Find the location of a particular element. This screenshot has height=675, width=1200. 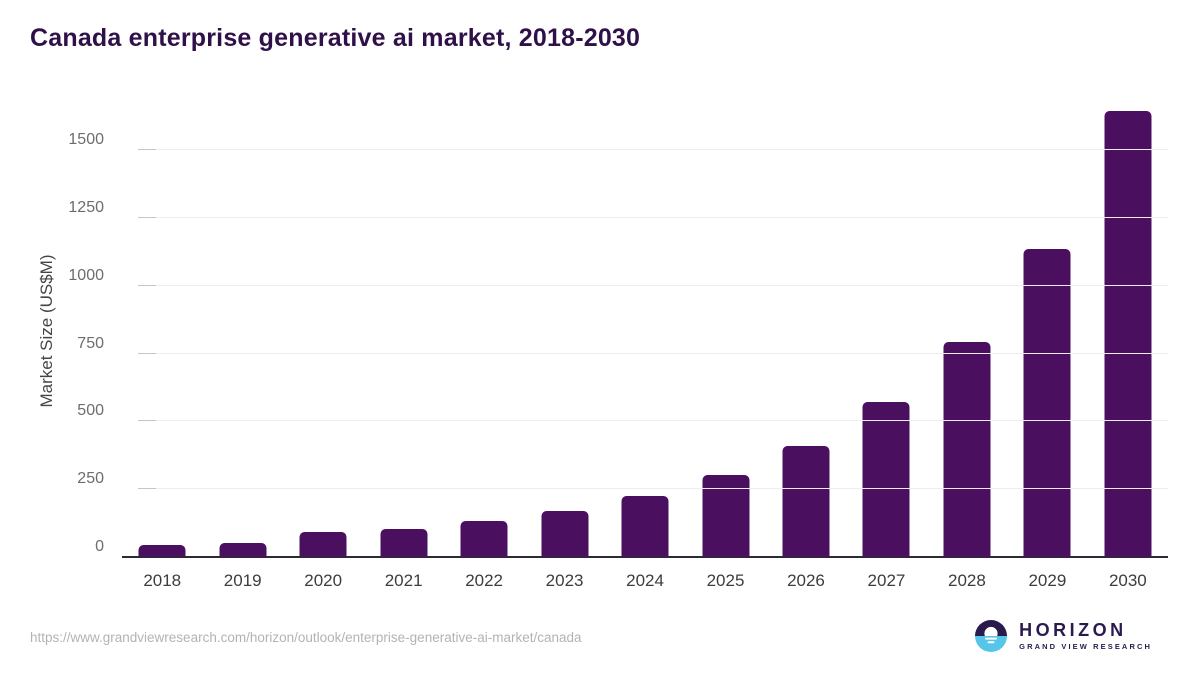

bar-slot-2027: 2027 is located at coordinates (886, 347).